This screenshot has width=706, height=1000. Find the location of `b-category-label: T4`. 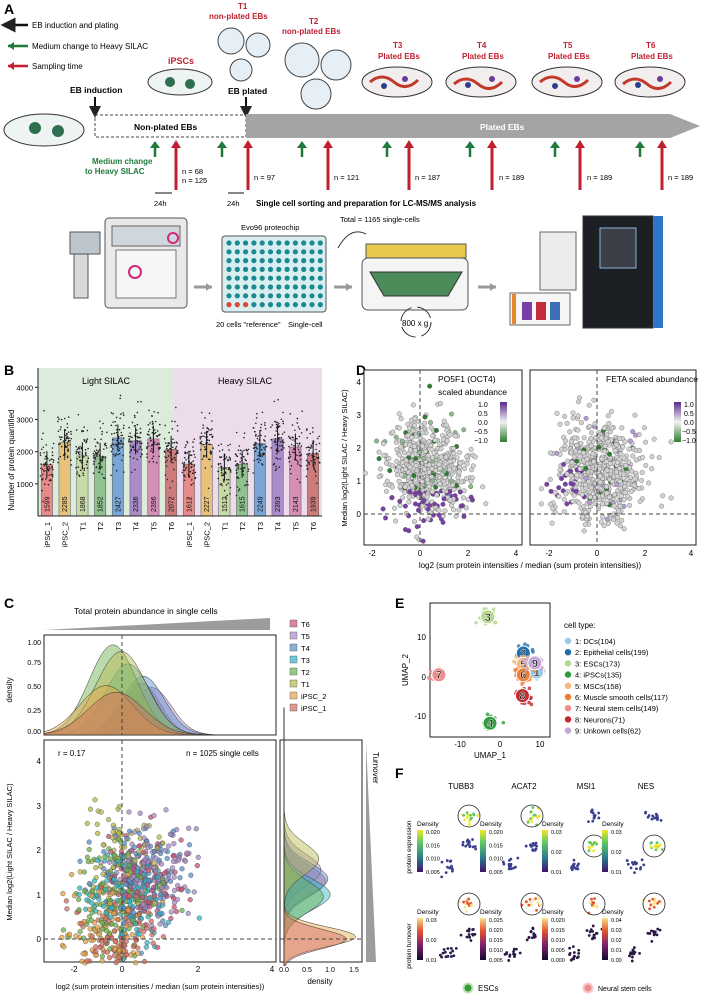

b-category-label: T4 is located at coordinates (278, 526).